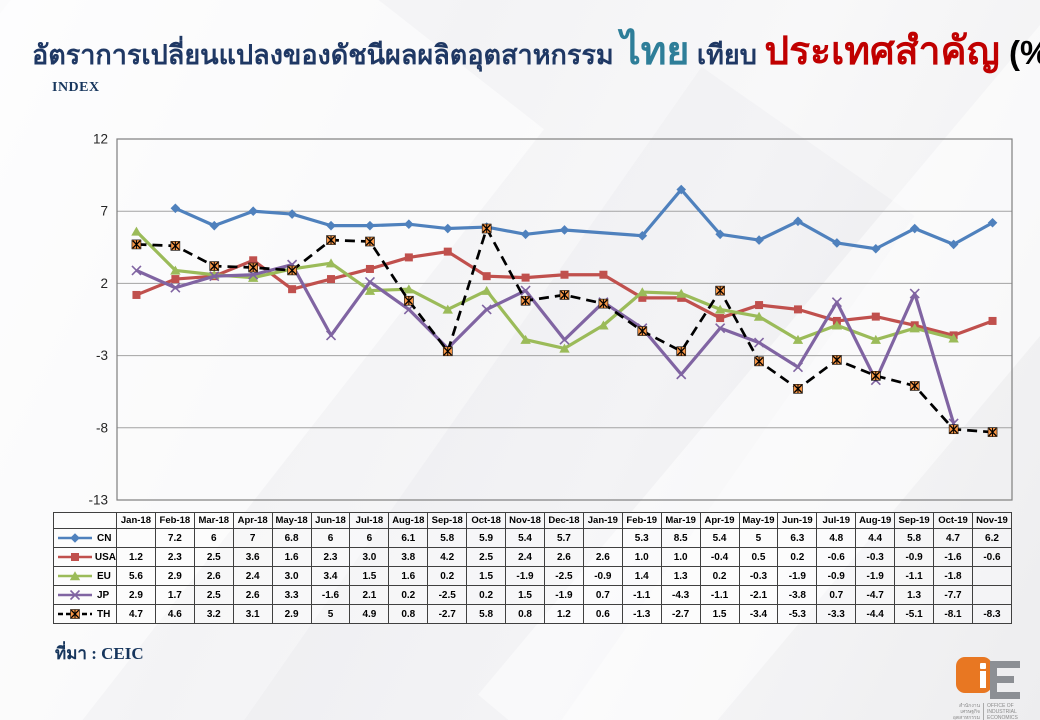  I want to click on legend-cell-EU: EU, so click(85, 576).